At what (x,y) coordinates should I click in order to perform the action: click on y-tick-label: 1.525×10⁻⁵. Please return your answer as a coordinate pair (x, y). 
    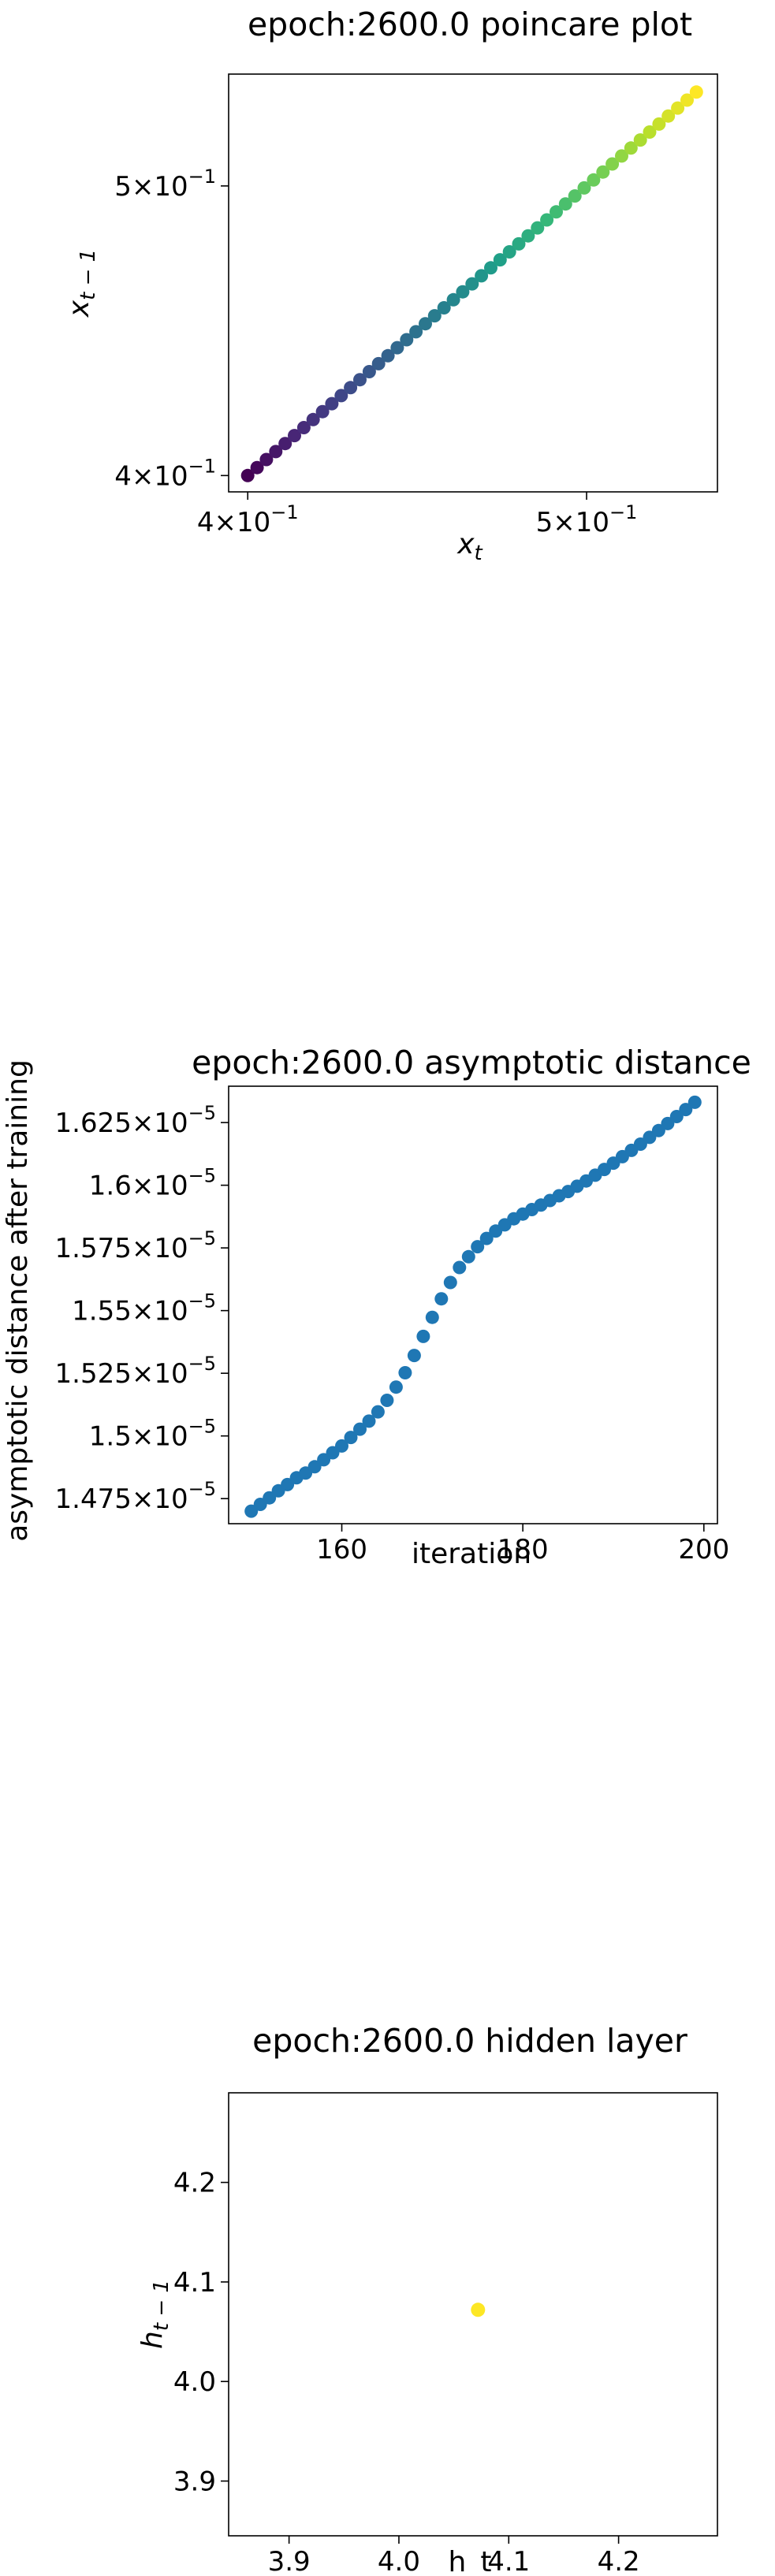
    Looking at the image, I should click on (135, 1371).